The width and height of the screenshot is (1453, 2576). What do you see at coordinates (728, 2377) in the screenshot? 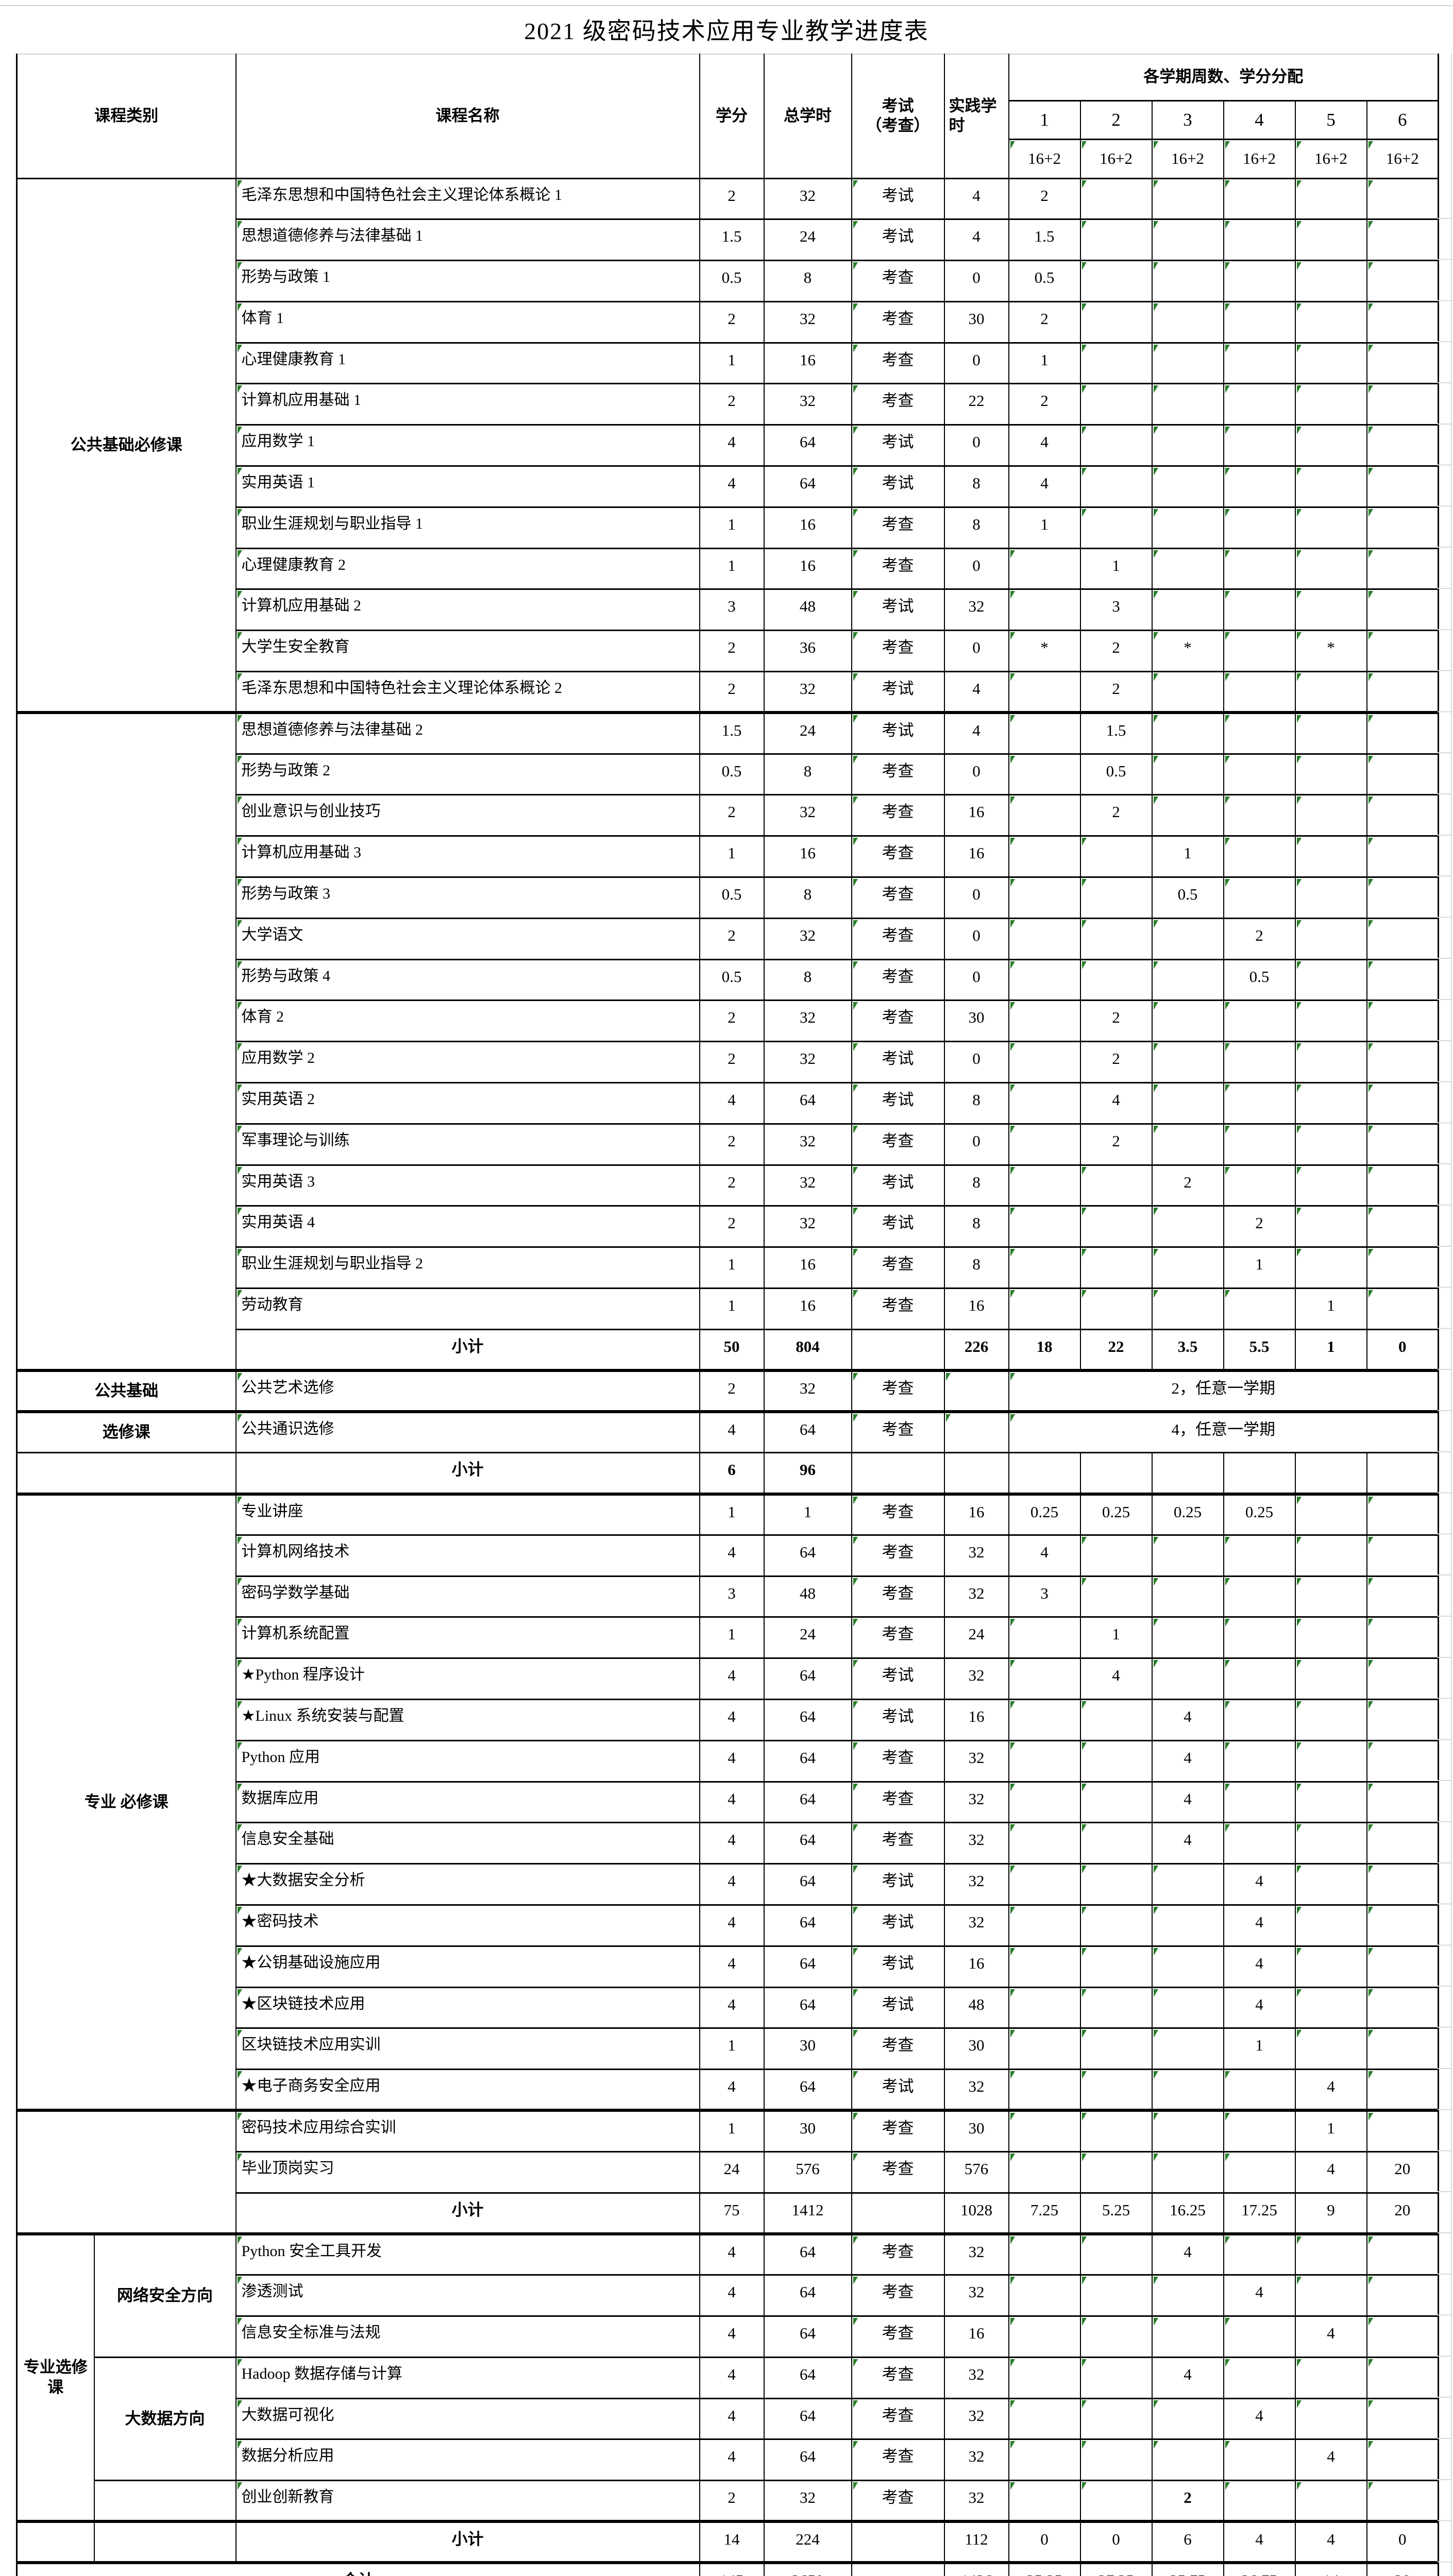
I see `course-row: 专业选修课 网络安全方向 Python 安全工具开发 4 64 考查 32 4` at bounding box center [728, 2377].